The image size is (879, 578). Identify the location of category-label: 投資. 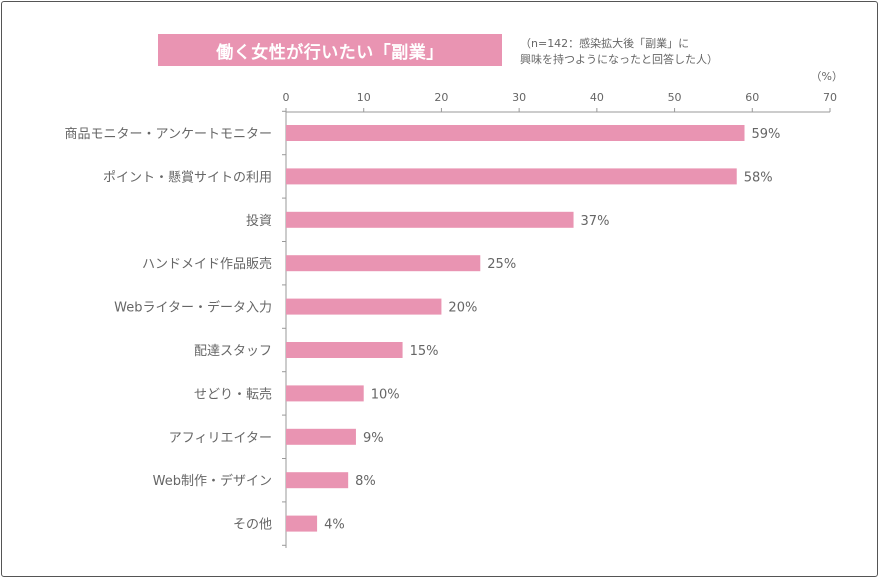
(259, 221).